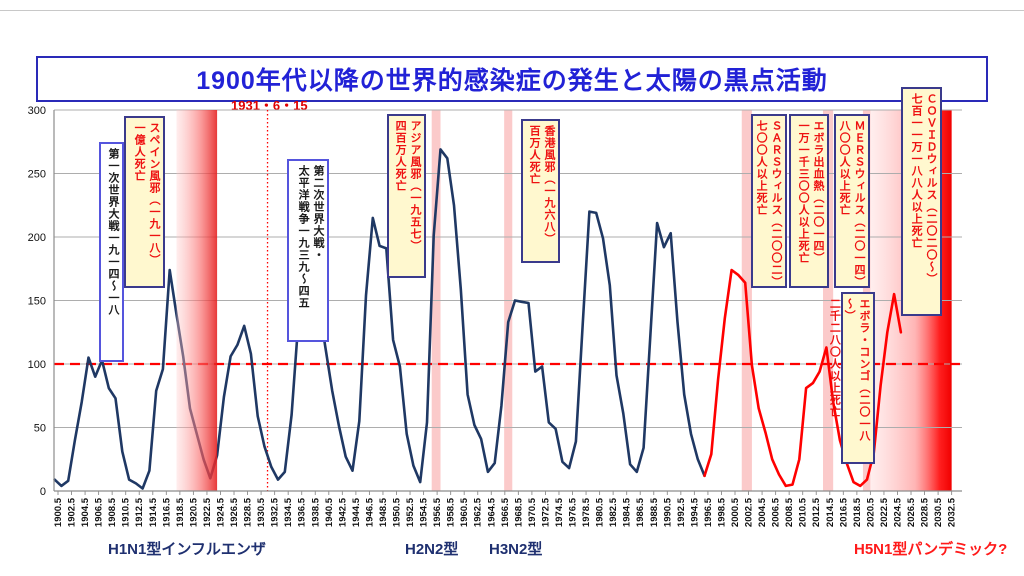 This screenshot has height=576, width=1024. What do you see at coordinates (844, 168) in the screenshot?
I see `annotation-text: 八〇〇人以上死亡` at bounding box center [844, 168].